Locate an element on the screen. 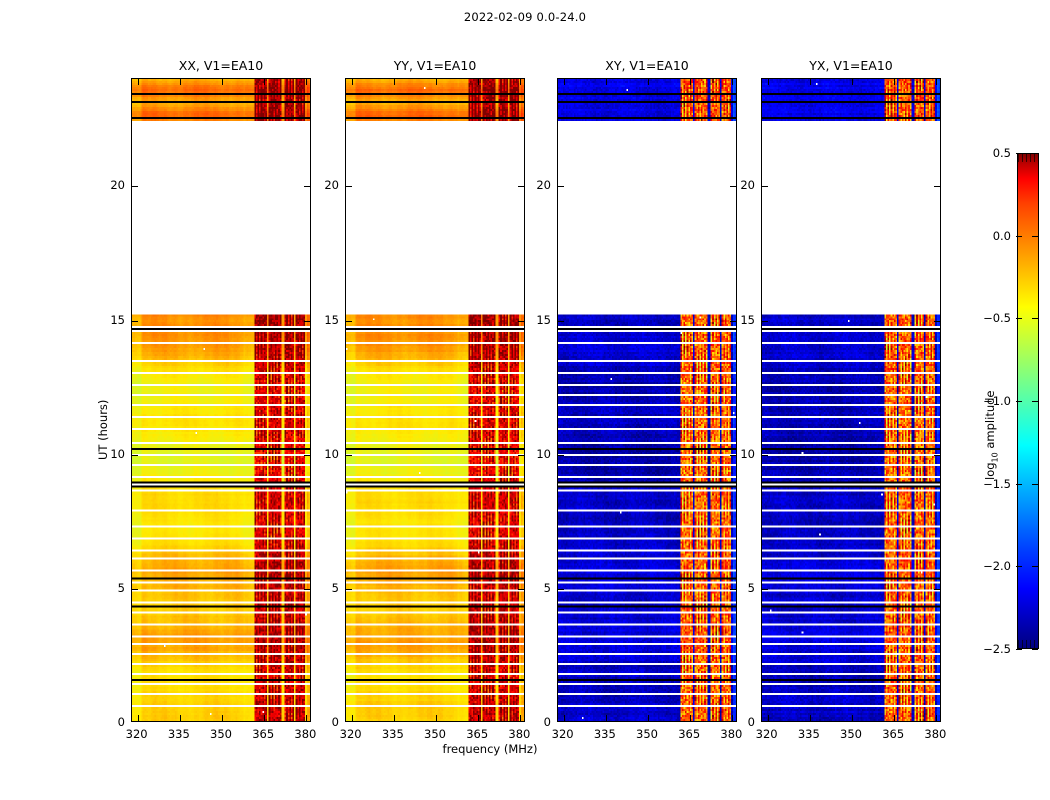  colorbar-tick-label-2: −0.5 is located at coordinates (997, 318).